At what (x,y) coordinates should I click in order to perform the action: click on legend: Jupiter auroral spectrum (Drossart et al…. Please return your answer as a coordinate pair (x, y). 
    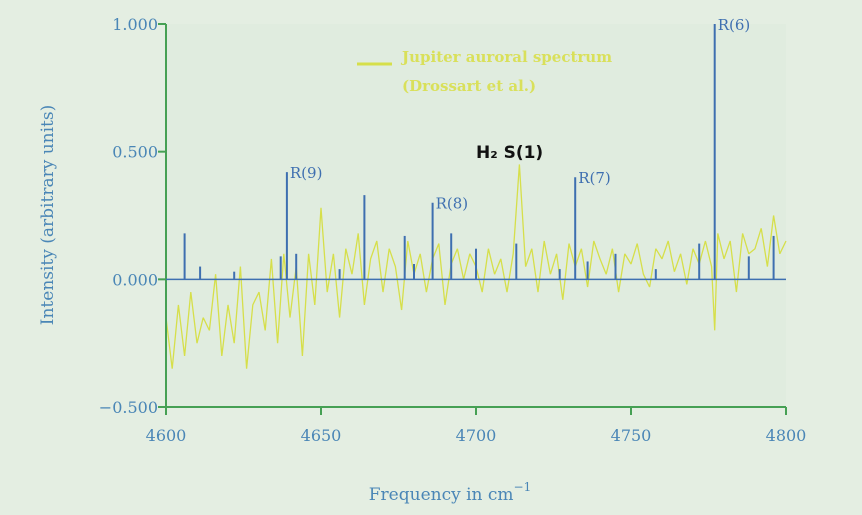
    Looking at the image, I should click on (484, 71).